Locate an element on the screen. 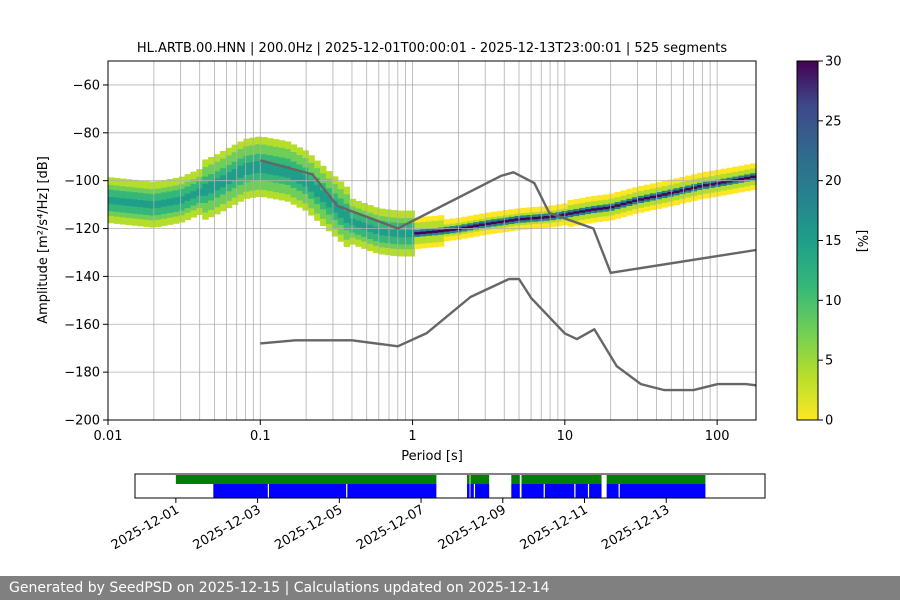 This screenshot has width=900, height=600. psd-coverage-bar is located at coordinates (515, 491).